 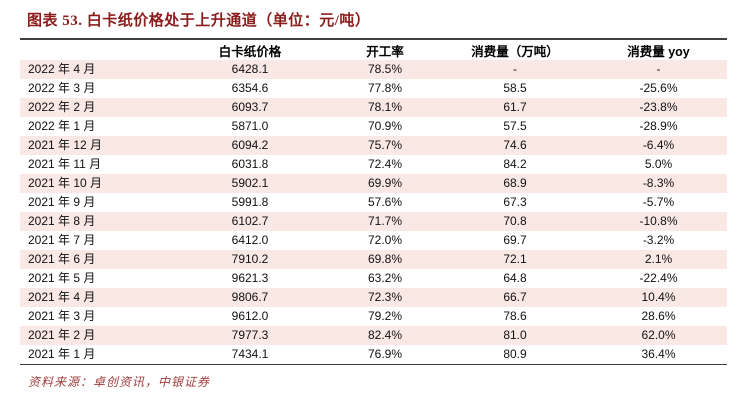 What do you see at coordinates (385, 297) in the screenshot?
I see `row-value: 72.3%` at bounding box center [385, 297].